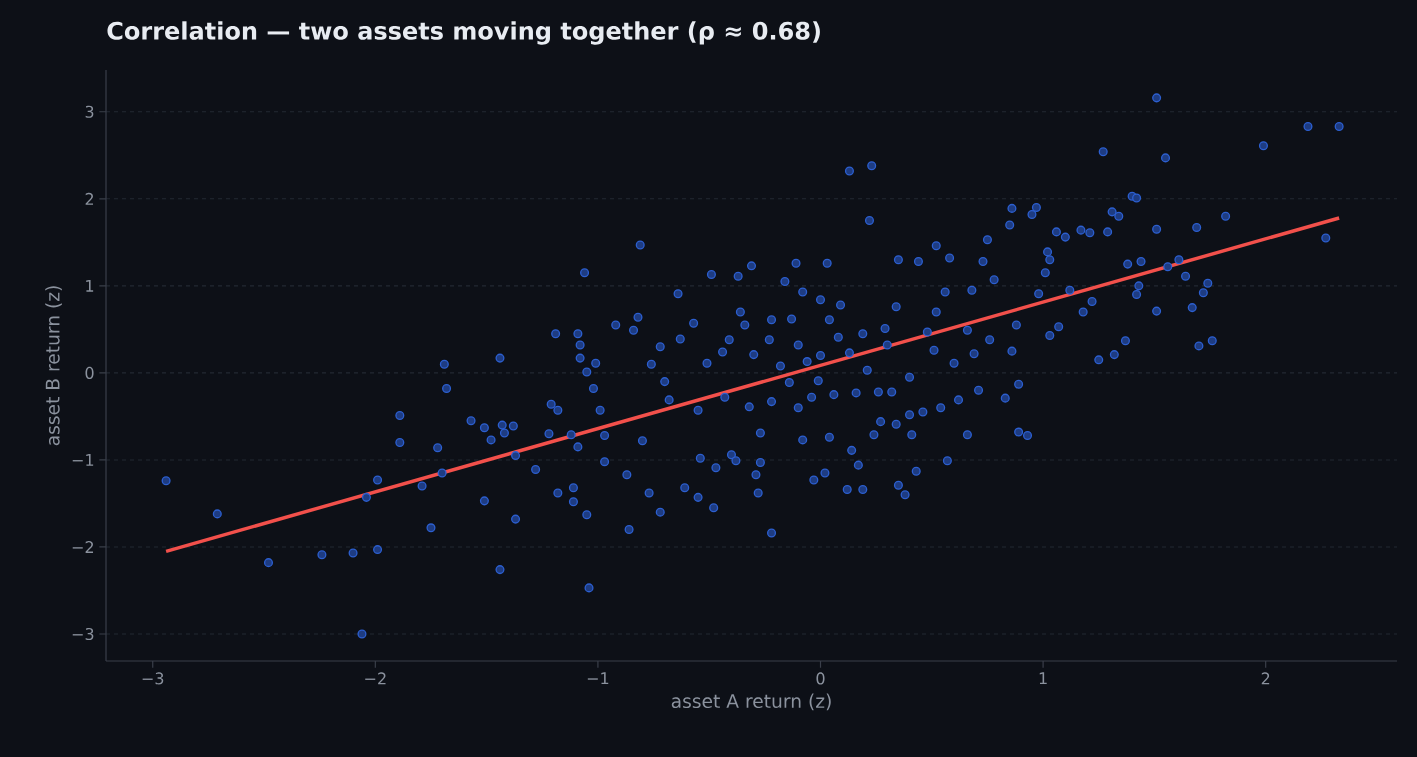 The height and width of the screenshot is (757, 1417). I want to click on y-tick-label: 3, so click(89, 111).